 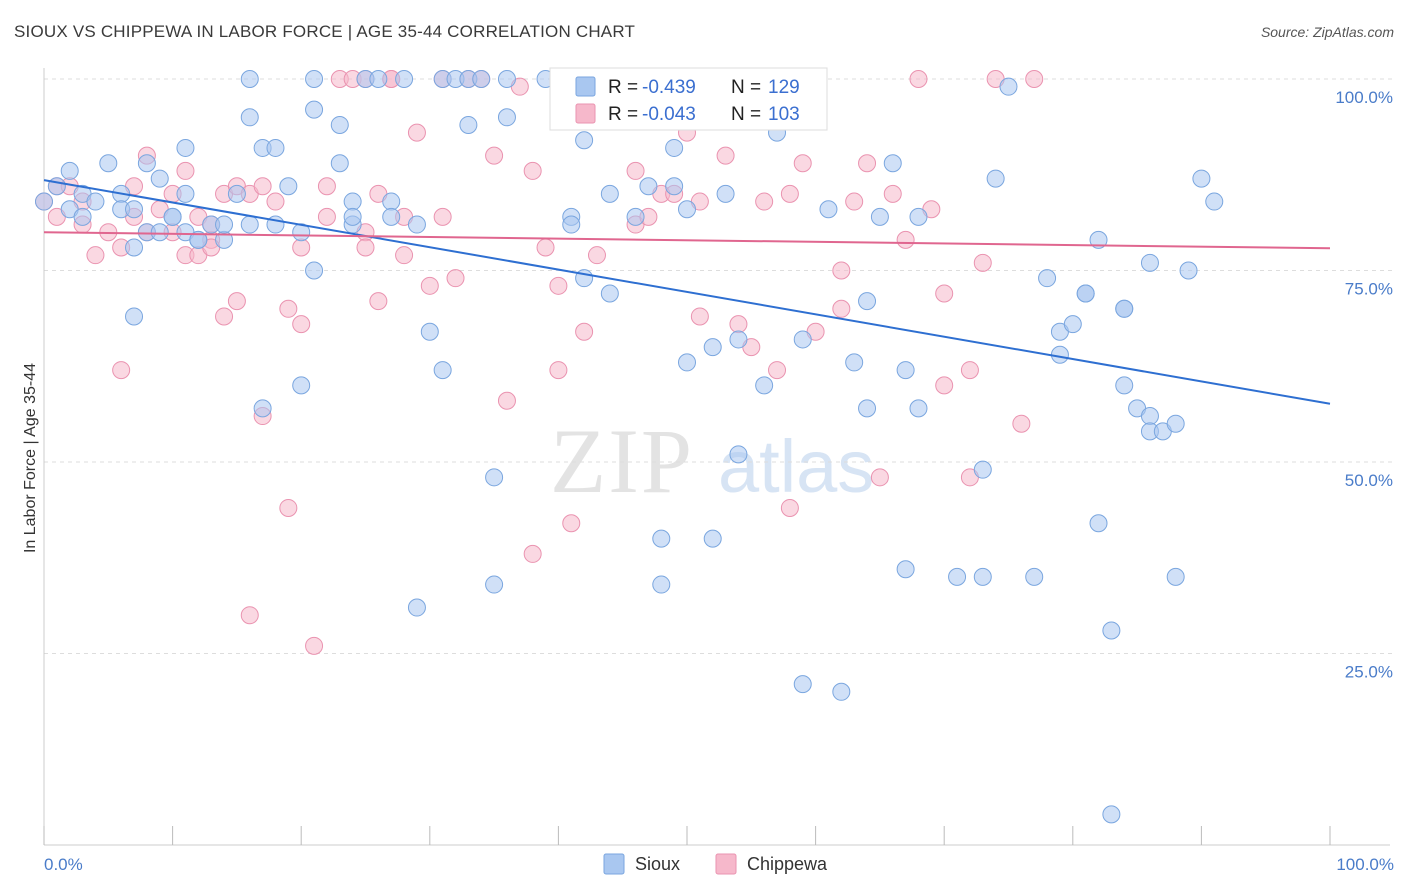 I want to click on legend-chippewa-n-value: 103, so click(x=784, y=114).